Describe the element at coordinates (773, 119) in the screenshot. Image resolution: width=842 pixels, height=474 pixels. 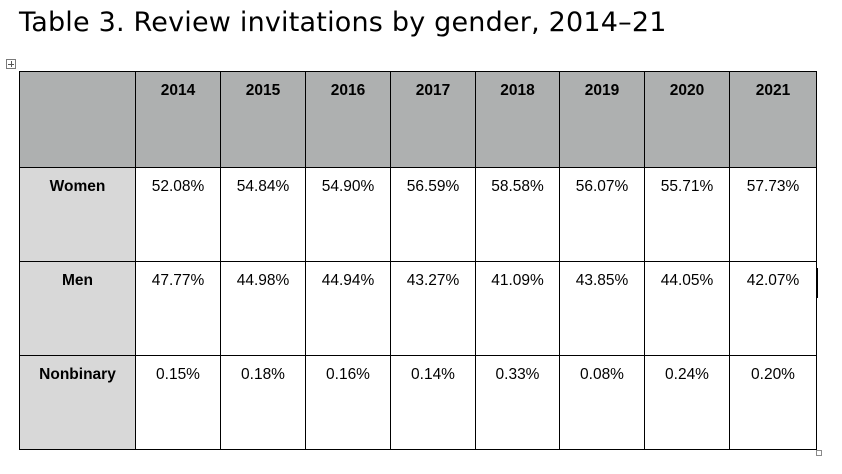
I see `column-header: 2021` at that location.